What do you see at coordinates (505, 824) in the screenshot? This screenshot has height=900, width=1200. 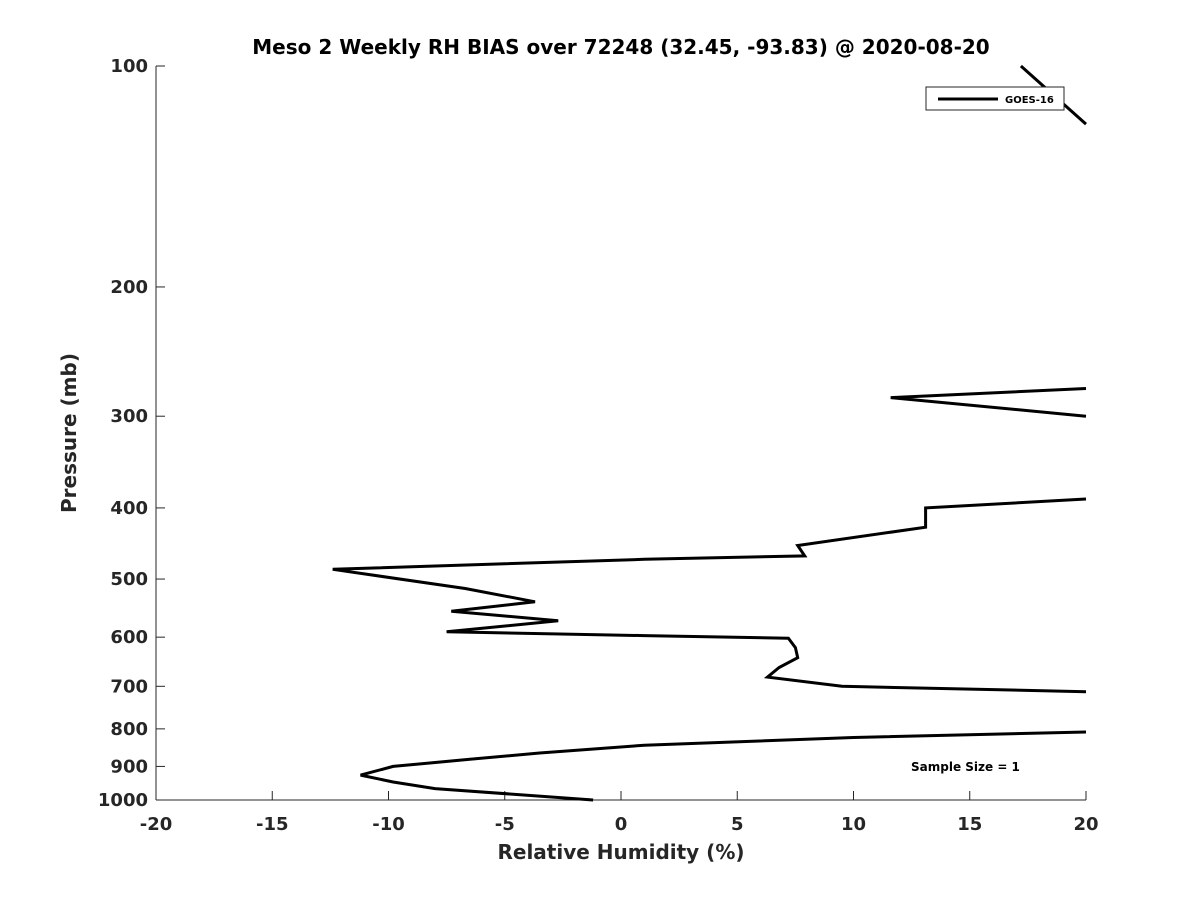 I see `x-tick-label: -5` at bounding box center [505, 824].